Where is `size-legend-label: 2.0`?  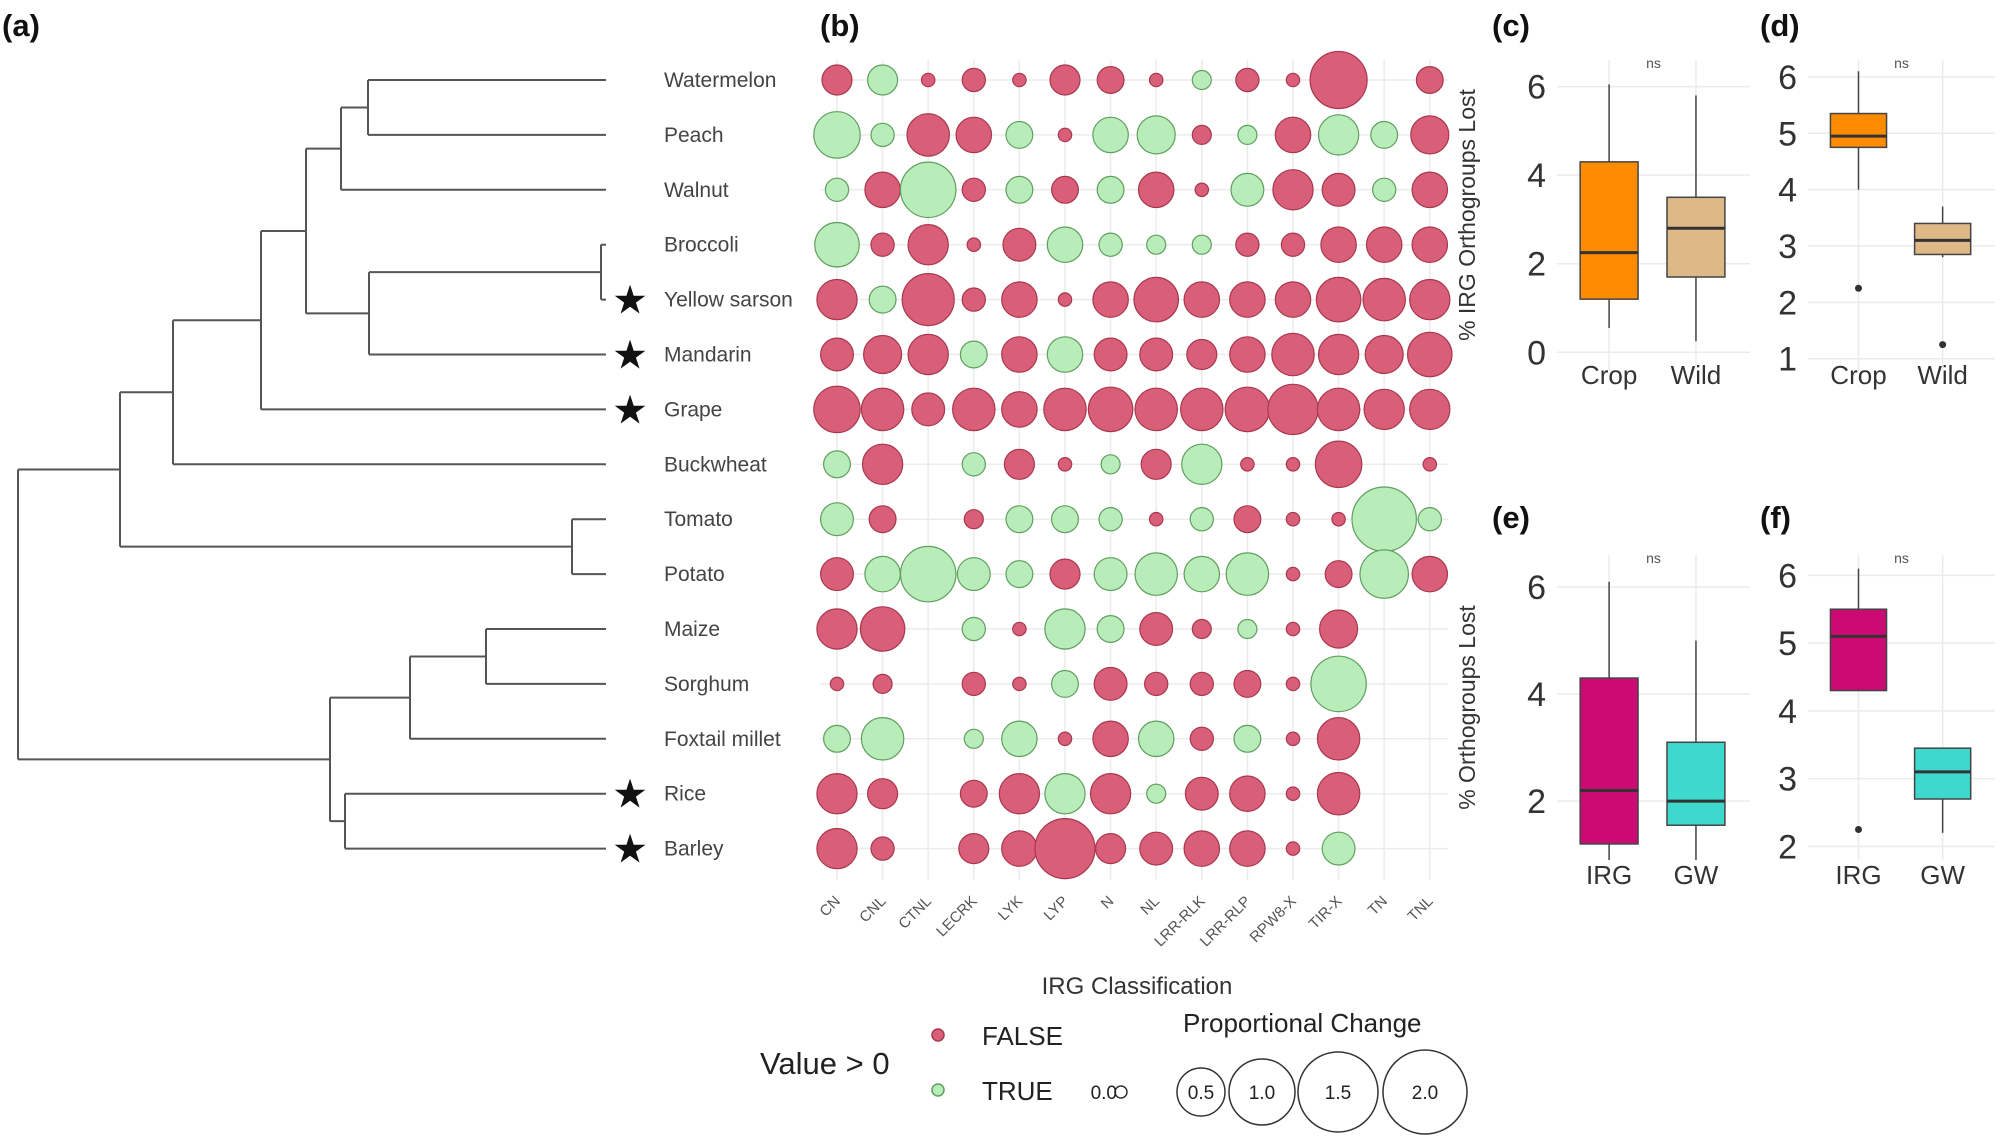
size-legend-label: 2.0 is located at coordinates (1425, 1093).